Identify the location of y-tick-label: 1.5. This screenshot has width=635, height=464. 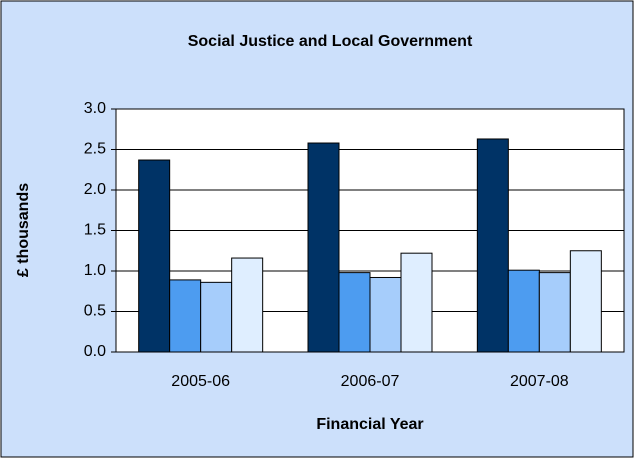
(95, 230).